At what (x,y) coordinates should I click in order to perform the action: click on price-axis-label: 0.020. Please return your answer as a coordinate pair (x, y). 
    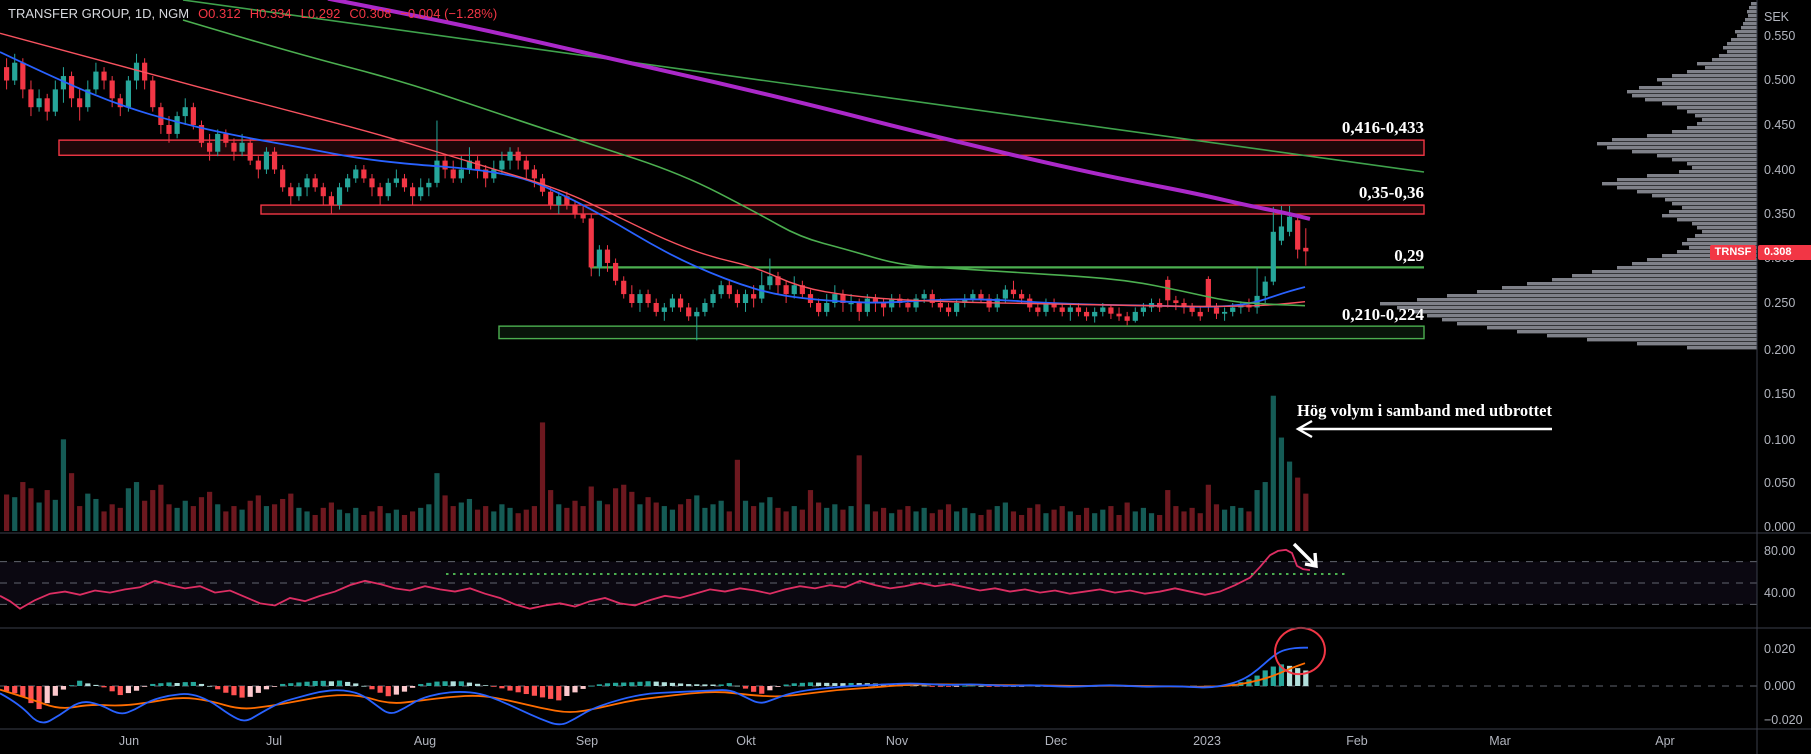
    Looking at the image, I should click on (1779, 649).